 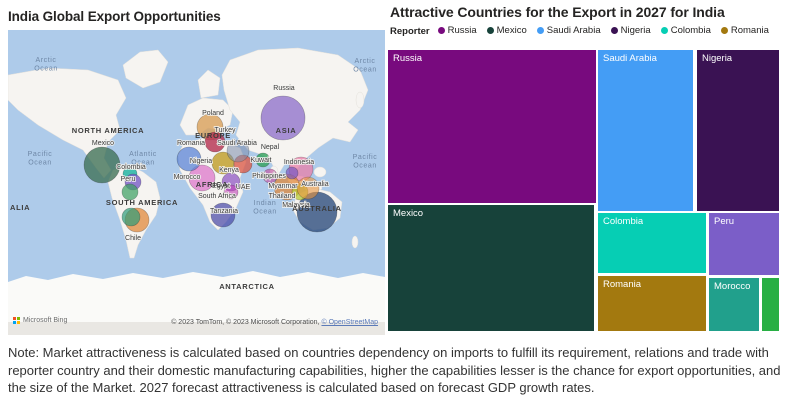 What do you see at coordinates (202, 178) in the screenshot?
I see `map-bubble-morocco` at bounding box center [202, 178].